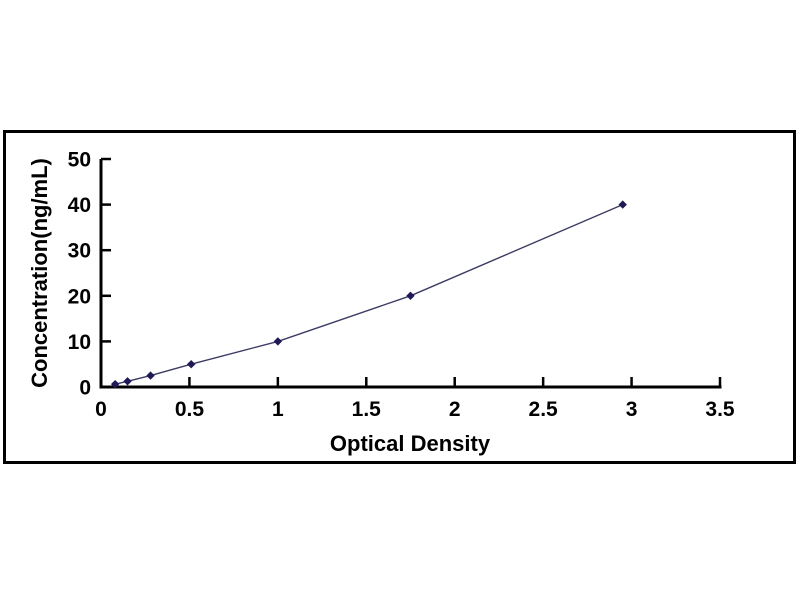 This screenshot has height=600, width=800. Describe the element at coordinates (79, 251) in the screenshot. I see `y-tick-label: 30` at that location.